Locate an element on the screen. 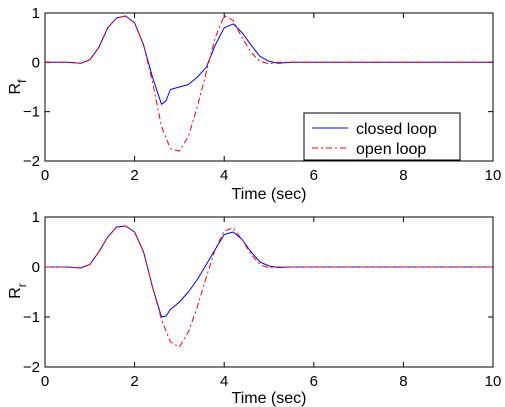  svg-text: Rf is located at coordinates (18, 87).